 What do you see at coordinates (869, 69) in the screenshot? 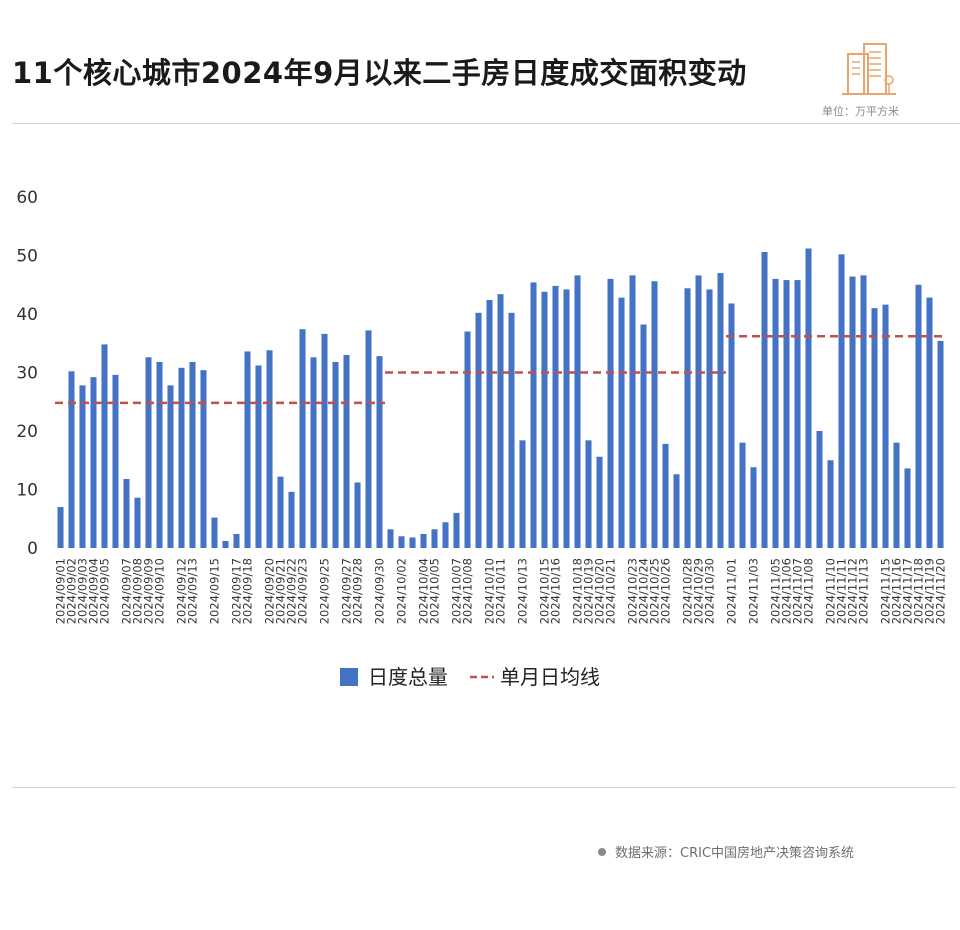
I see `buildings-icon` at bounding box center [869, 69].